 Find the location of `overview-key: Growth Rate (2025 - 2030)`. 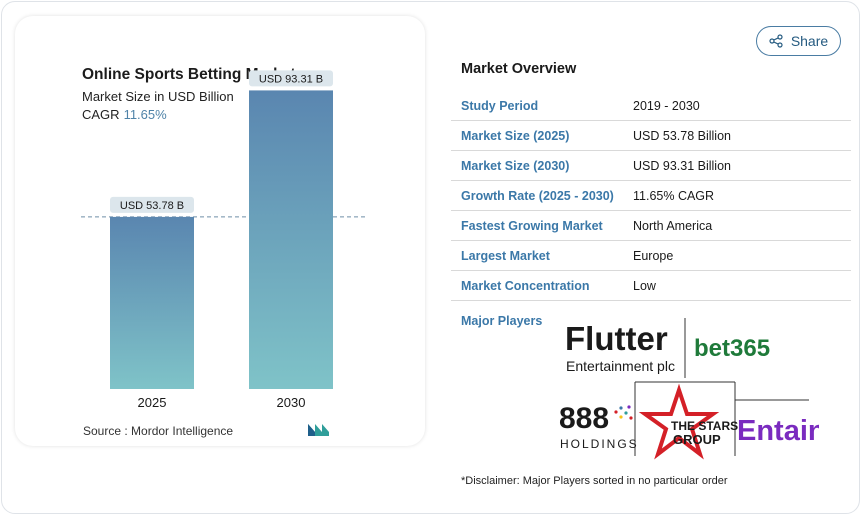

overview-key: Growth Rate (2025 - 2030) is located at coordinates (537, 195).